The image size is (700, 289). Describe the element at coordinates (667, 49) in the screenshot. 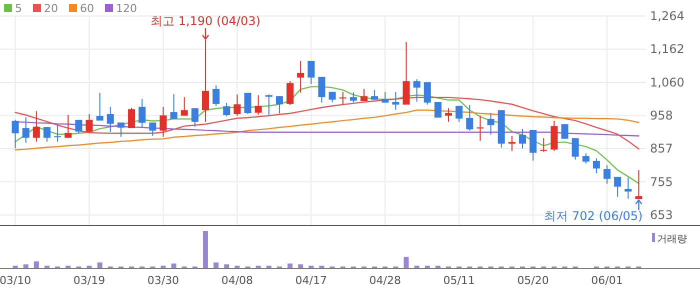

I see `y-tick-label: 1,162` at that location.